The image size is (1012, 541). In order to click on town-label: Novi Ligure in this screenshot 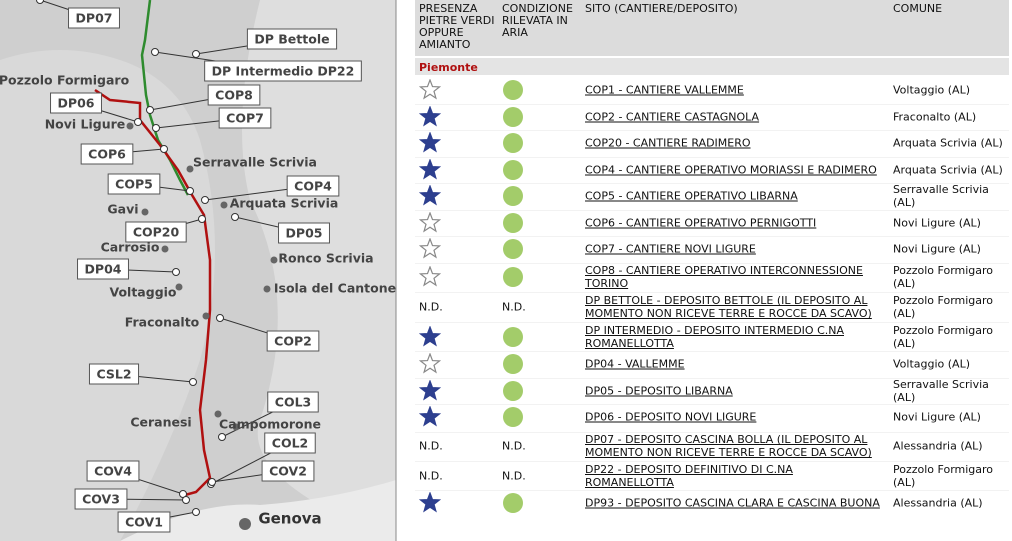, I will do `click(85, 124)`.